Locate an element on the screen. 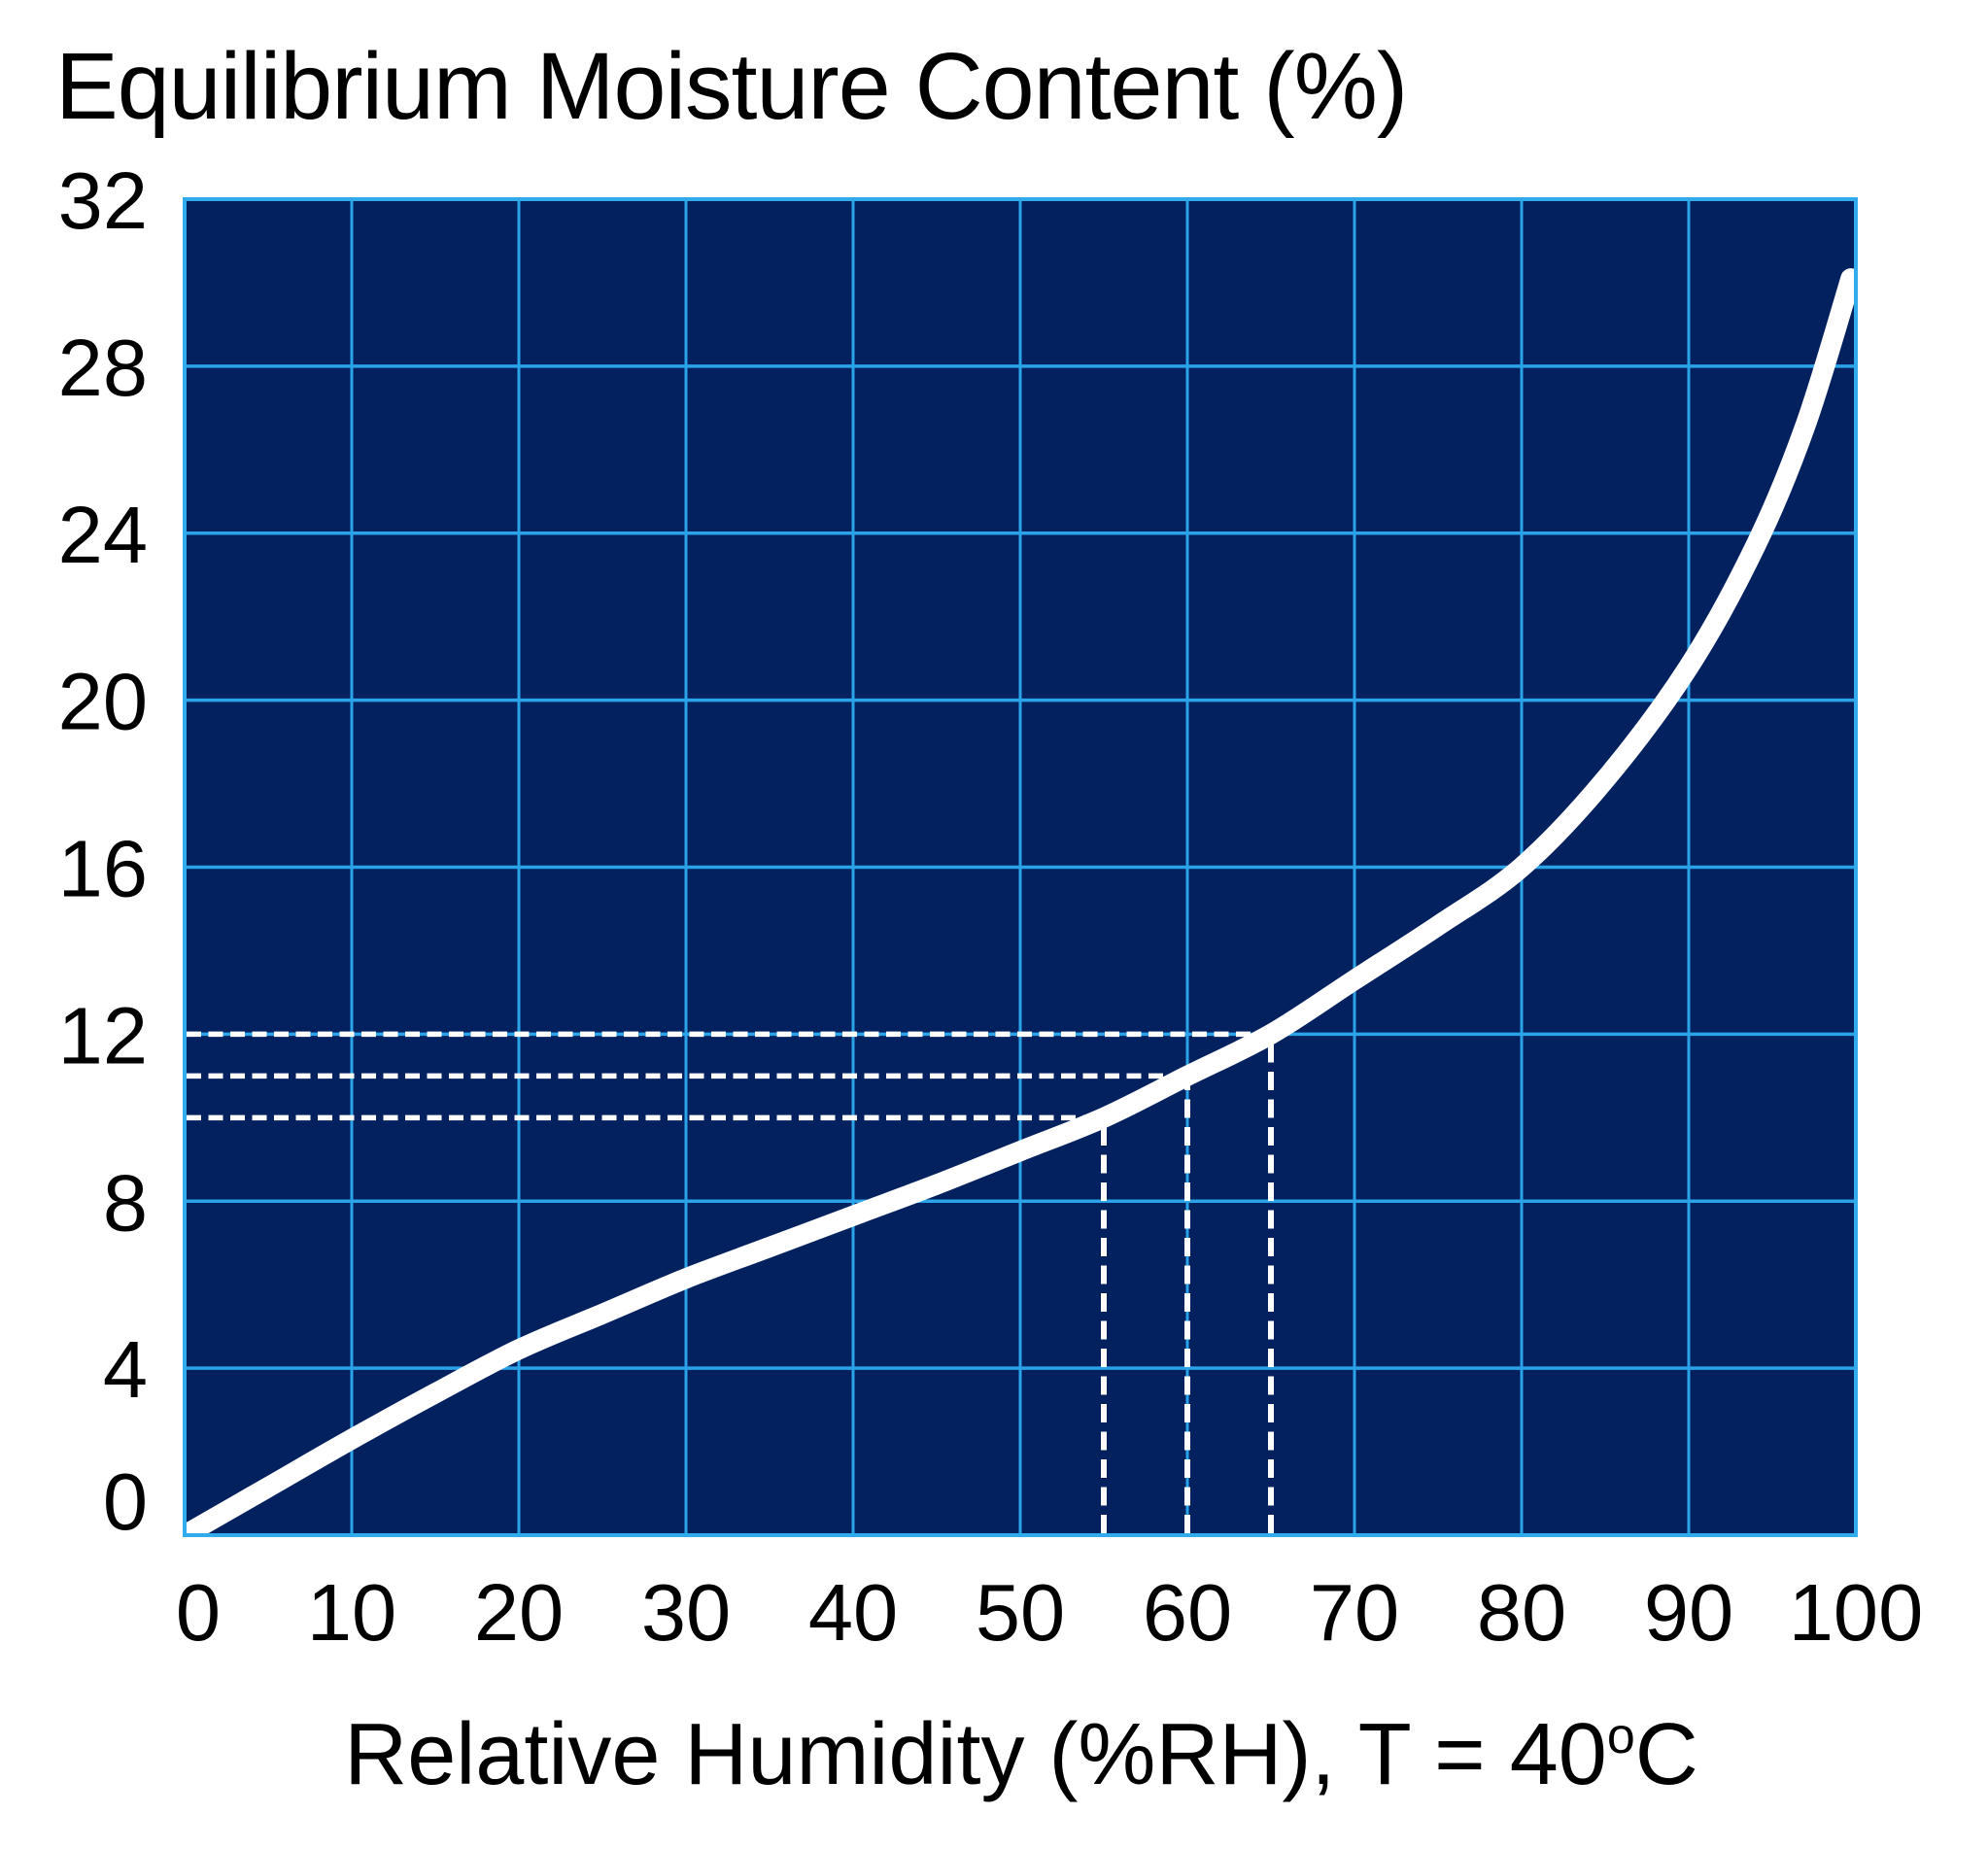 The height and width of the screenshot is (1849, 1988). x-tick-label: 40 is located at coordinates (853, 1612).